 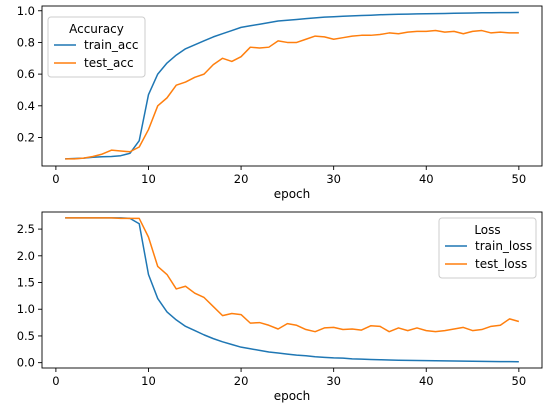 What do you see at coordinates (487, 230) in the screenshot?
I see `legend-title: Loss` at bounding box center [487, 230].